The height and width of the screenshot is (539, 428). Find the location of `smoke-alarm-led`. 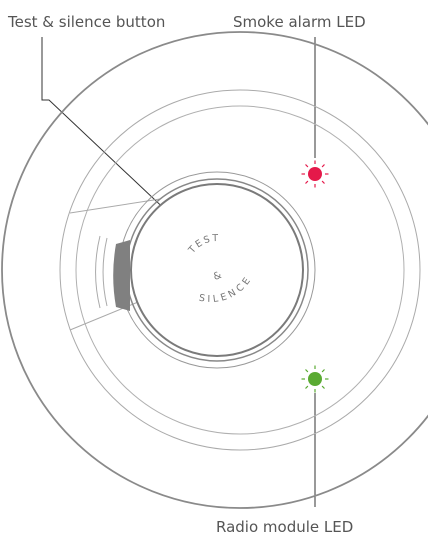

smoke-alarm-led is located at coordinates (315, 174).